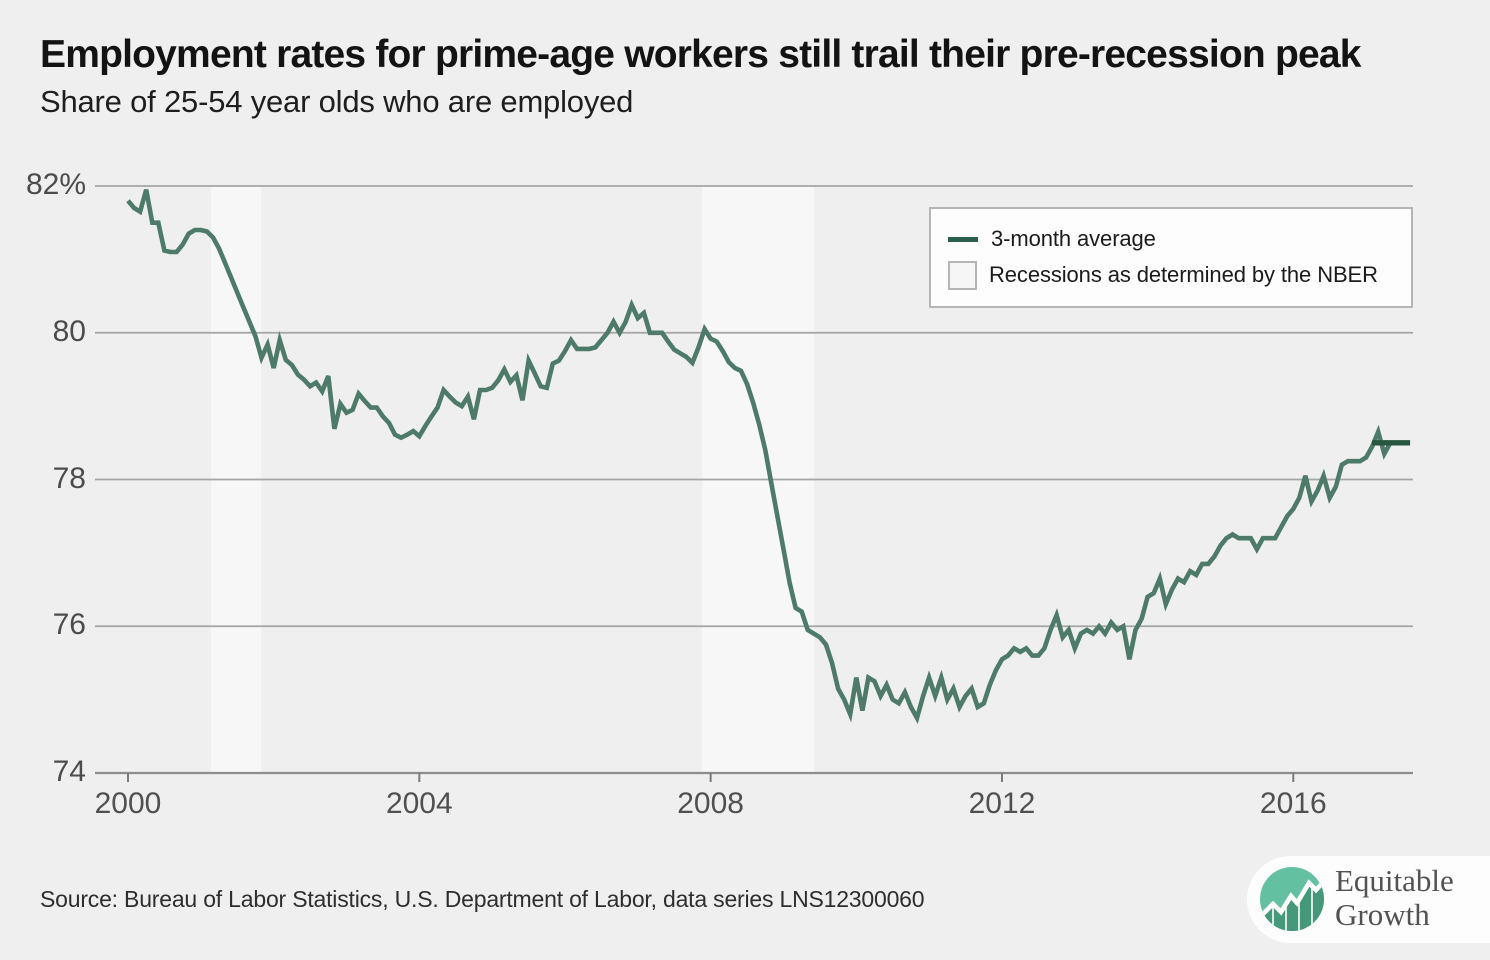 The image size is (1490, 960). What do you see at coordinates (1002, 803) in the screenshot?
I see `x-axis-tick-label: 2012` at bounding box center [1002, 803].